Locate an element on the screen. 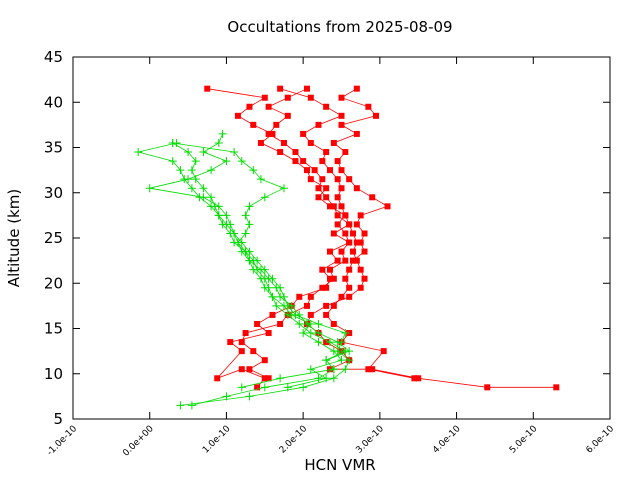 The height and width of the screenshot is (480, 640). y-tick-label: 35 is located at coordinates (53, 148).